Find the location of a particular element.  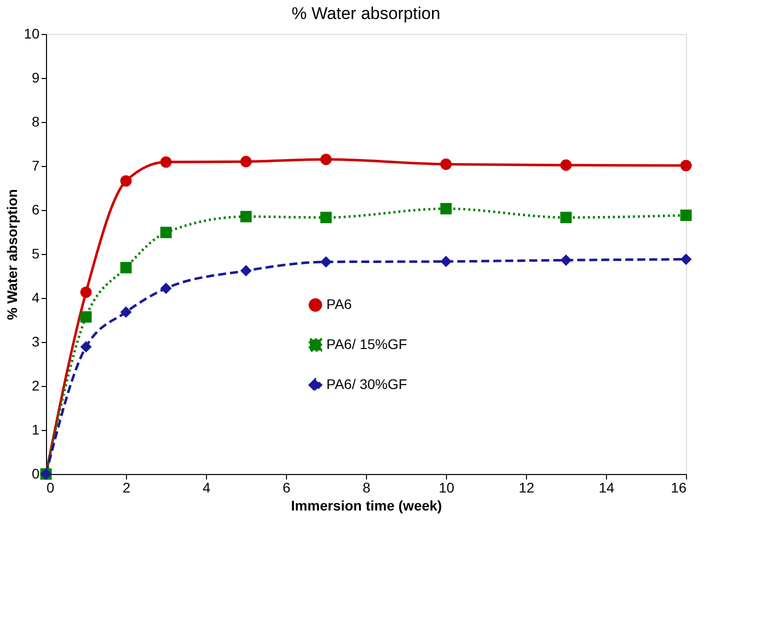

x-tick-label: 6 is located at coordinates (286, 488).